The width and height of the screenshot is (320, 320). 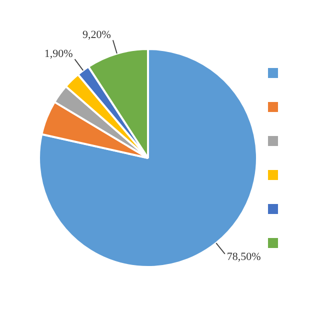 I want to click on data-label: 9,20%, so click(x=96, y=34).